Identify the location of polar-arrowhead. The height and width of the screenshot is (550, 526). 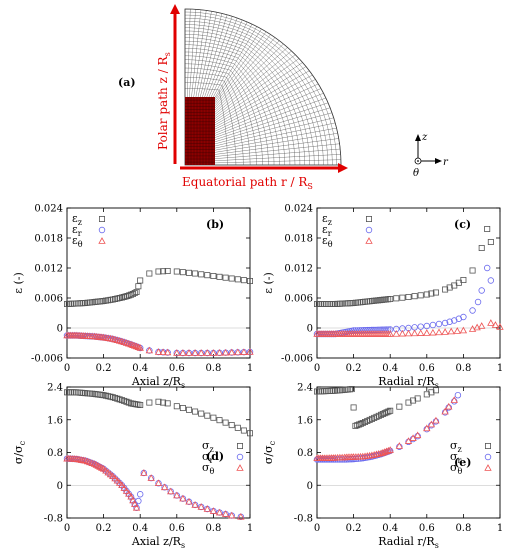
(175, 9).